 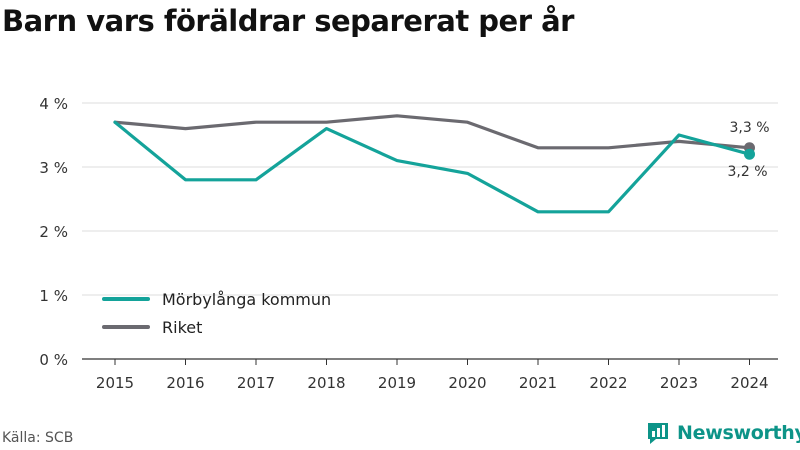 What do you see at coordinates (326, 383) in the screenshot?
I see `x-tick-label: 2018` at bounding box center [326, 383].